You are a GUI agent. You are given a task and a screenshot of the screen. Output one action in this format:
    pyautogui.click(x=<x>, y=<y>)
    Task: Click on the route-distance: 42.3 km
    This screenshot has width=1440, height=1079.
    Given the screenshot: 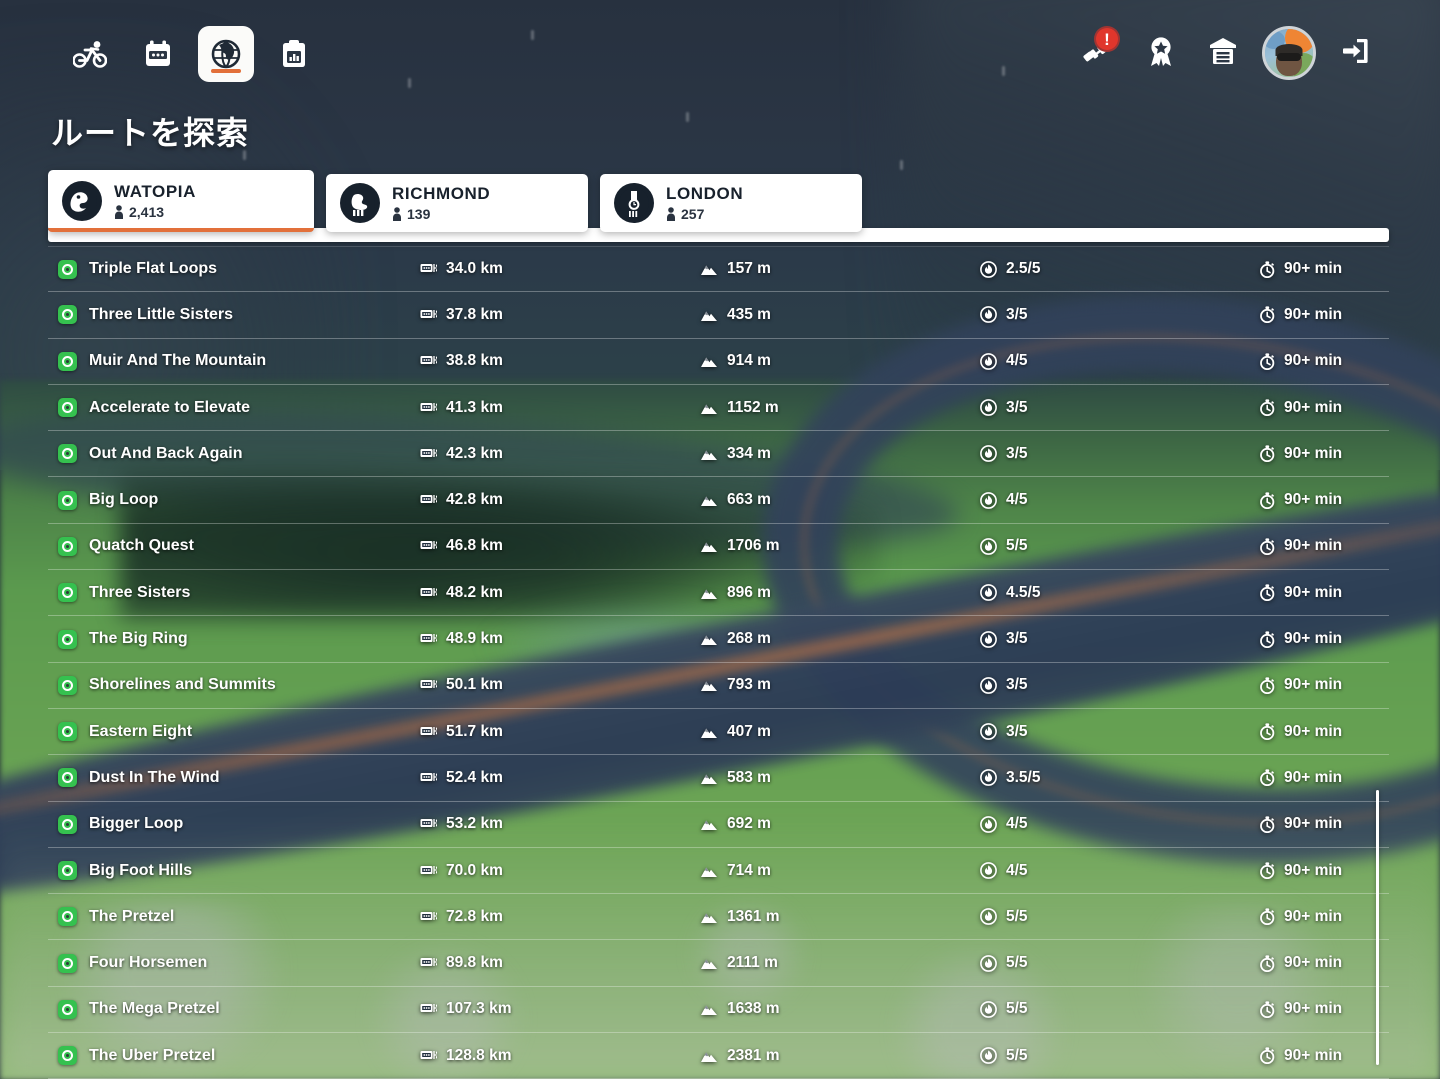 What is the action you would take?
    pyautogui.click(x=474, y=453)
    